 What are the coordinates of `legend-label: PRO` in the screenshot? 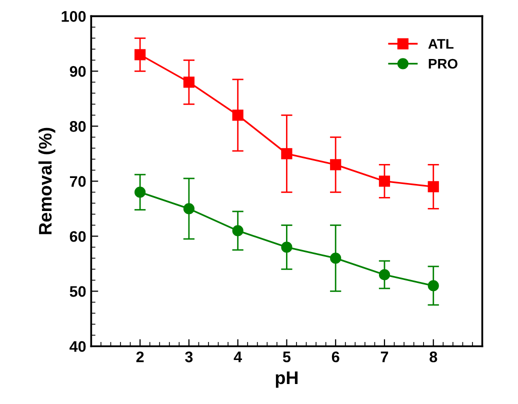 It's located at (443, 63).